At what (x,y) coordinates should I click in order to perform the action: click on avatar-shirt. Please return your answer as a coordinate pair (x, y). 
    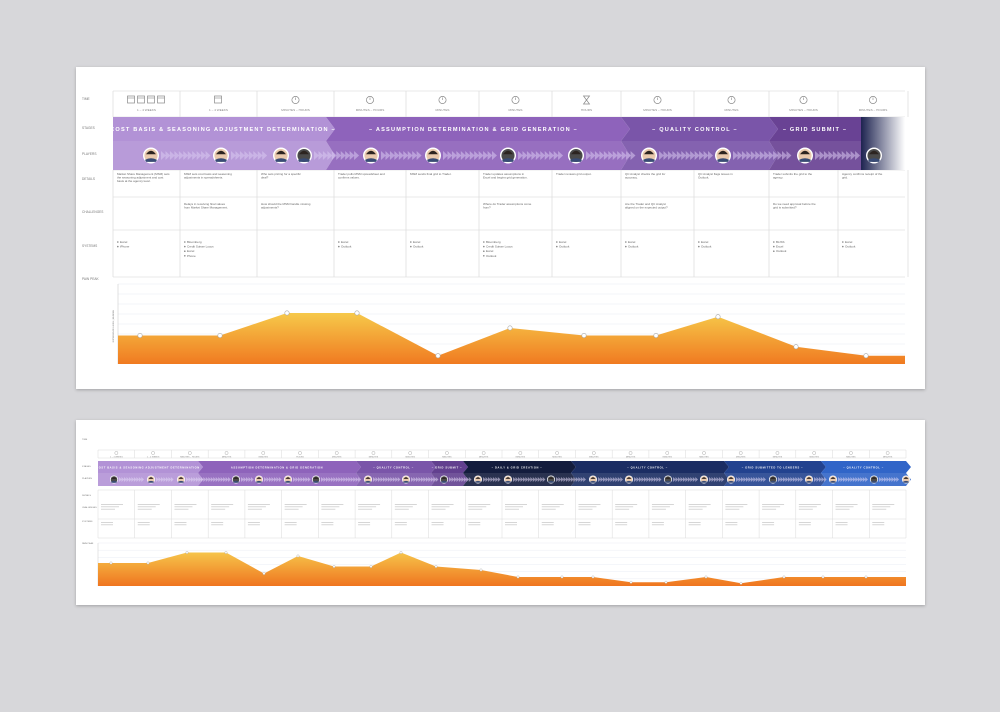
    Looking at the image, I should click on (151, 160).